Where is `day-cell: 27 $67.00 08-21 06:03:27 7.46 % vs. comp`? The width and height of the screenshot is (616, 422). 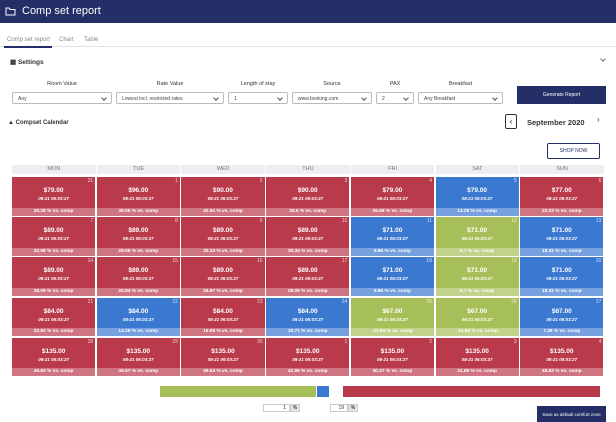
day-cell: 27 $67.00 08-21 06:03:27 7.46 % vs. comp is located at coordinates (562, 317).